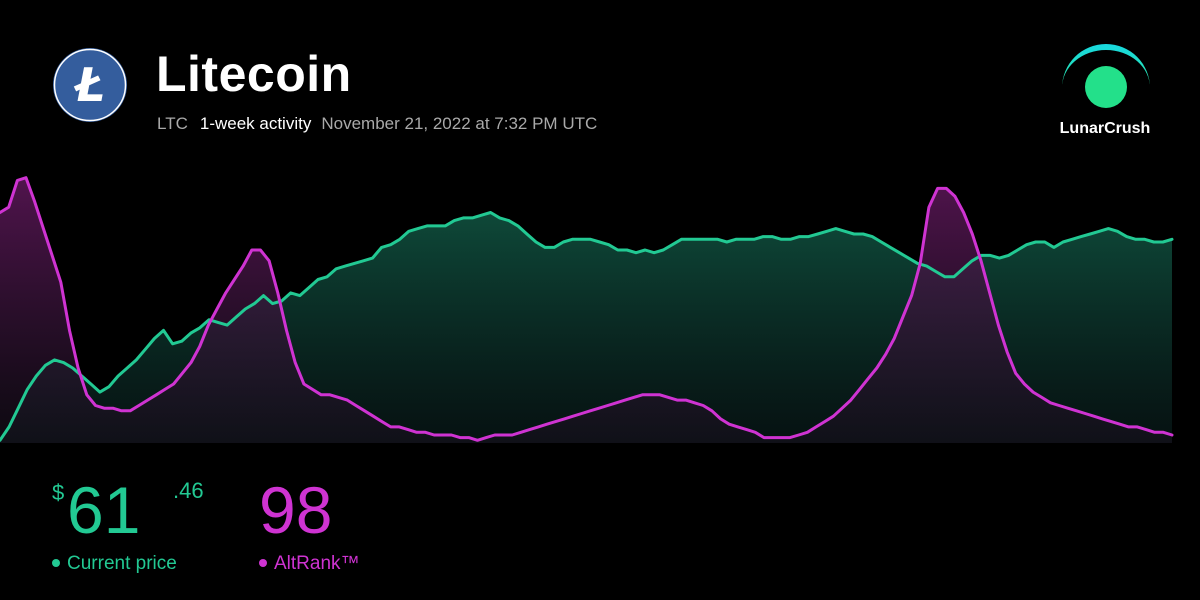  I want to click on litecoin-logo-ring, so click(90, 85).